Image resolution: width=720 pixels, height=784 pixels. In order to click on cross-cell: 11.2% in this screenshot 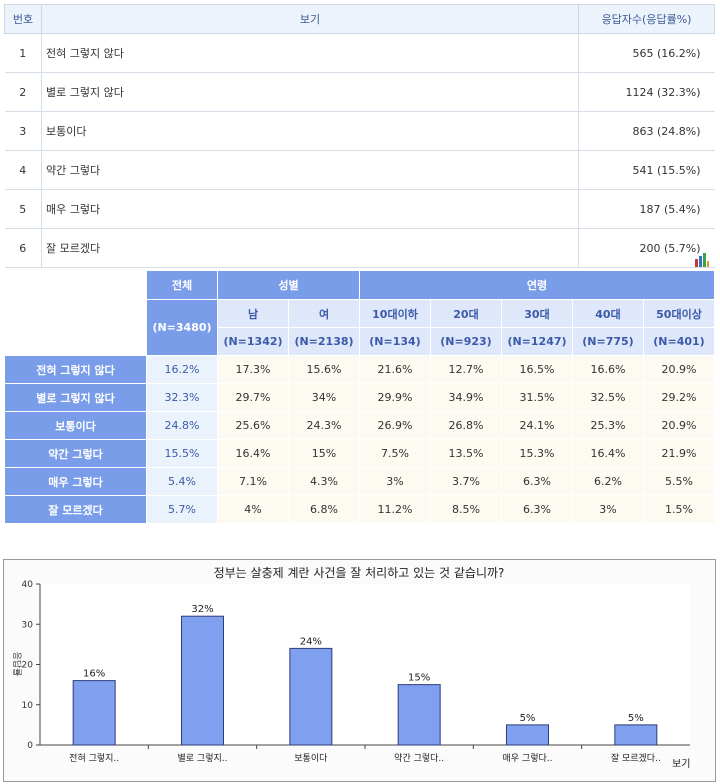, I will do `click(395, 509)`.